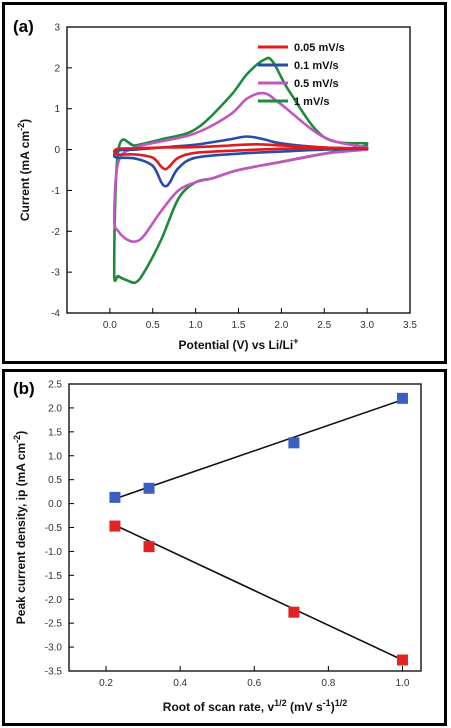 The height and width of the screenshot is (728, 451). Describe the element at coordinates (110, 325) in the screenshot. I see `x-tick-label: 0.0` at that location.